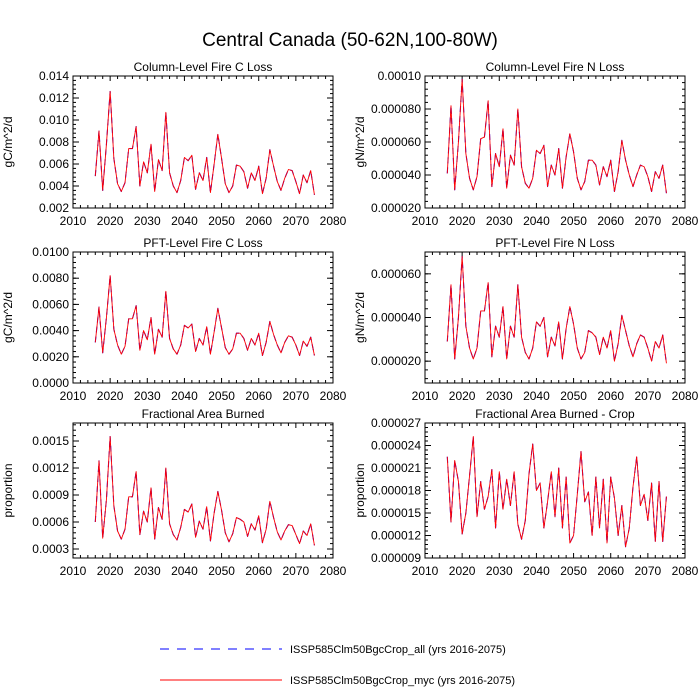  I want to click on figure-title: Central Canada (50-62N,100-80W), so click(350, 40).